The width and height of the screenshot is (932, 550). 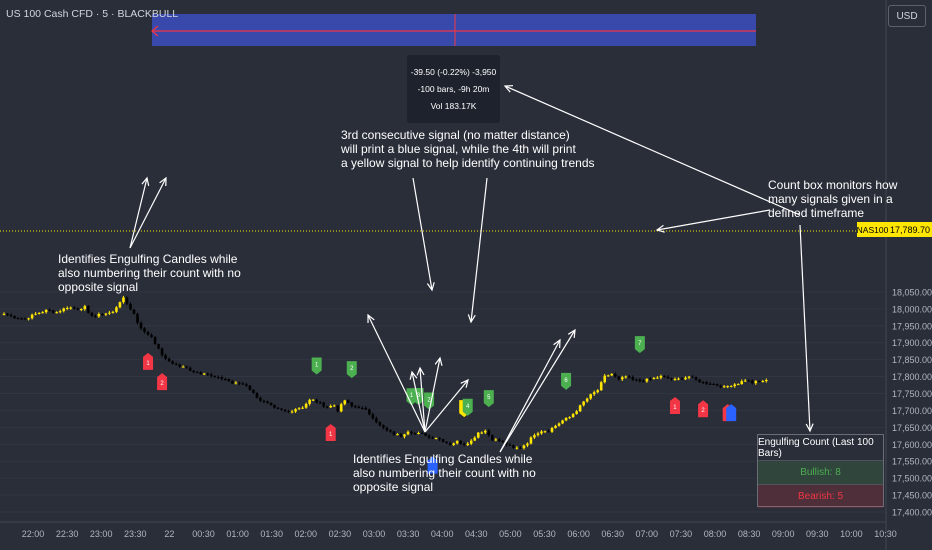 What do you see at coordinates (715, 534) in the screenshot?
I see `time-tick-label: 08:00` at bounding box center [715, 534].